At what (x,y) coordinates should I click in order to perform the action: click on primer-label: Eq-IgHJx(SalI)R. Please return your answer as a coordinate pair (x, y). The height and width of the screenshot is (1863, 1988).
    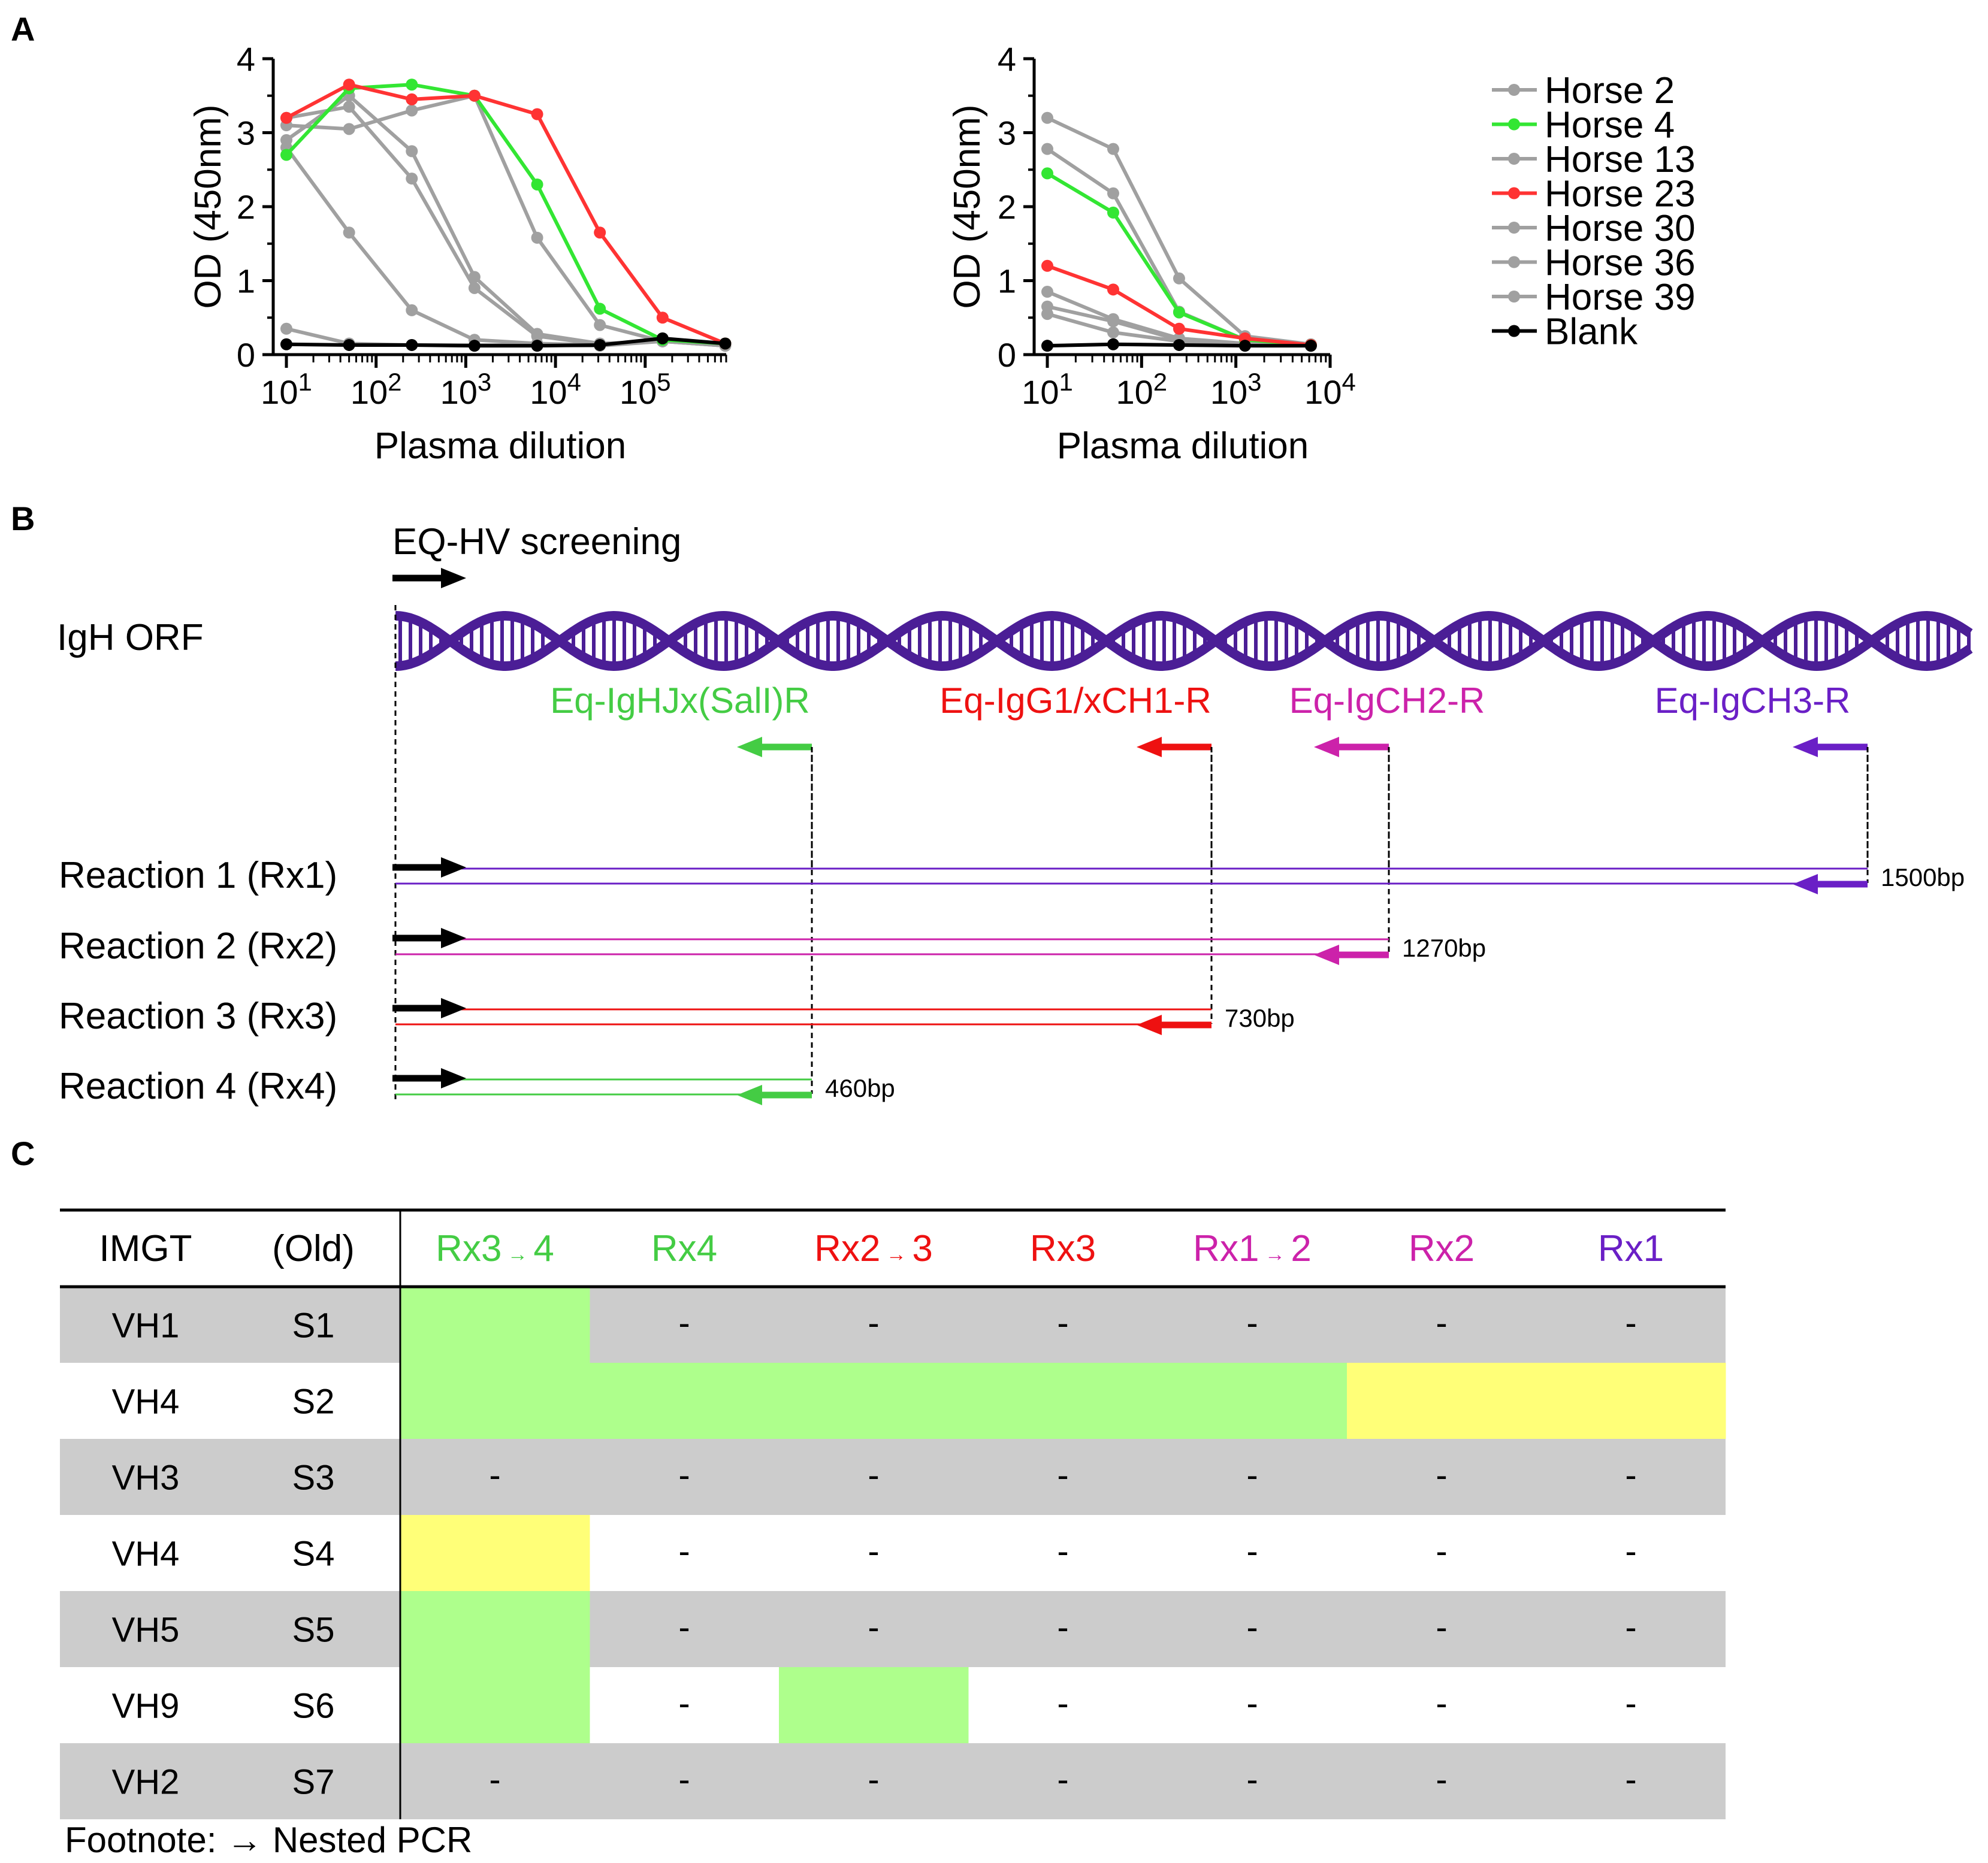
    Looking at the image, I should click on (679, 701).